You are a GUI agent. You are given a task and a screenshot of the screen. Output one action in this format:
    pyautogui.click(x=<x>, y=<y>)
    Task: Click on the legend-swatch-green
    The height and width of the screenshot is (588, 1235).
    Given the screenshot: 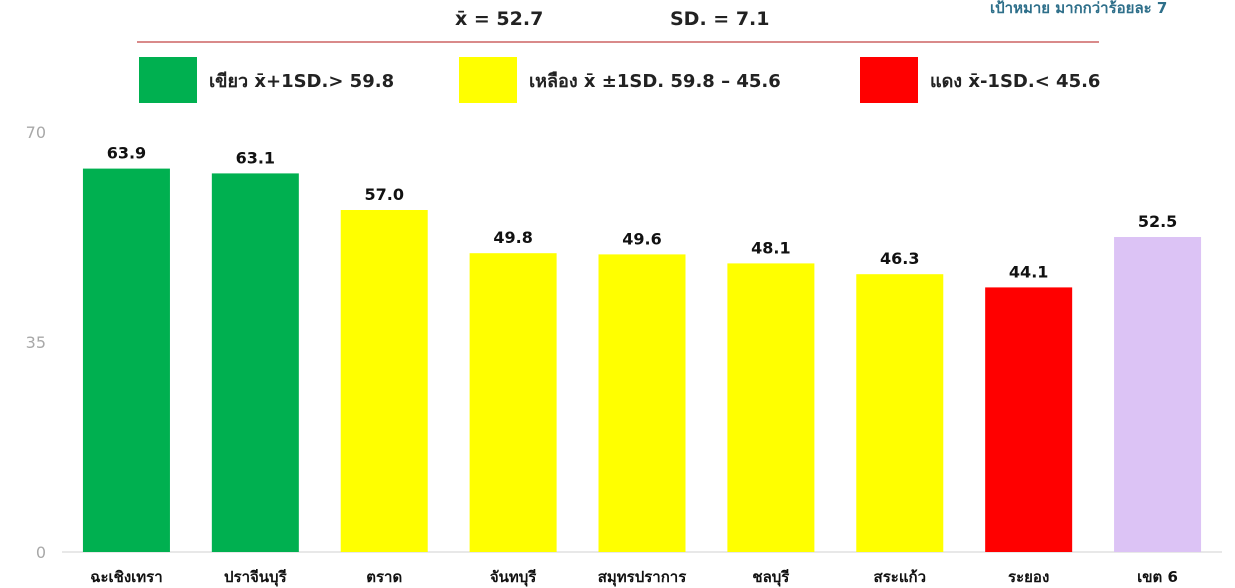 What is the action you would take?
    pyautogui.click(x=168, y=80)
    